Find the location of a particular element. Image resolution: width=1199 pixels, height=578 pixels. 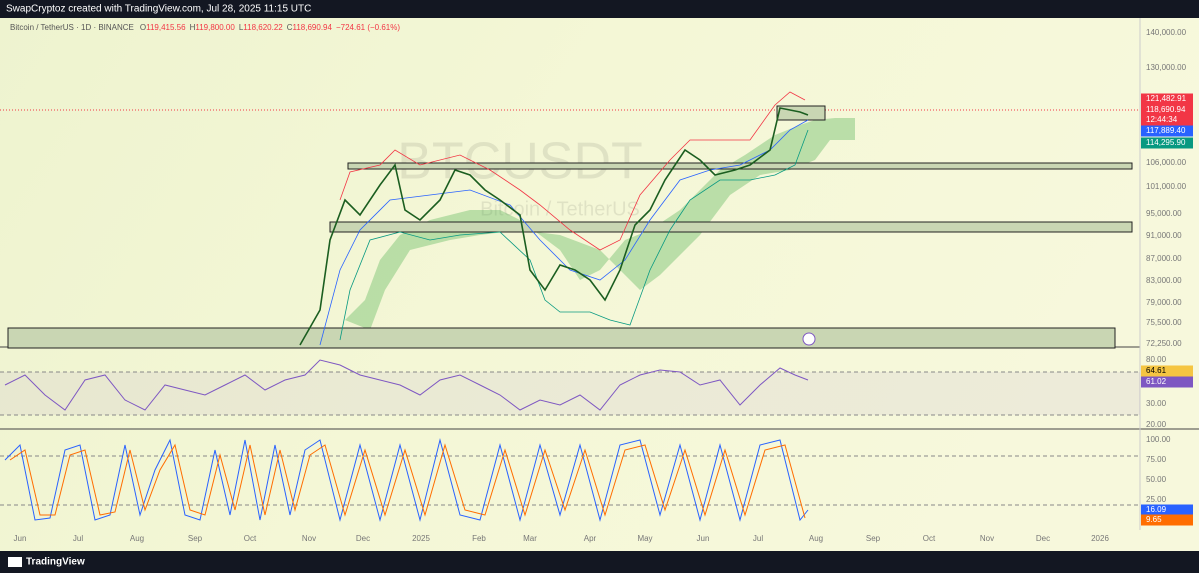

stoch-d is located at coordinates (407, 481).